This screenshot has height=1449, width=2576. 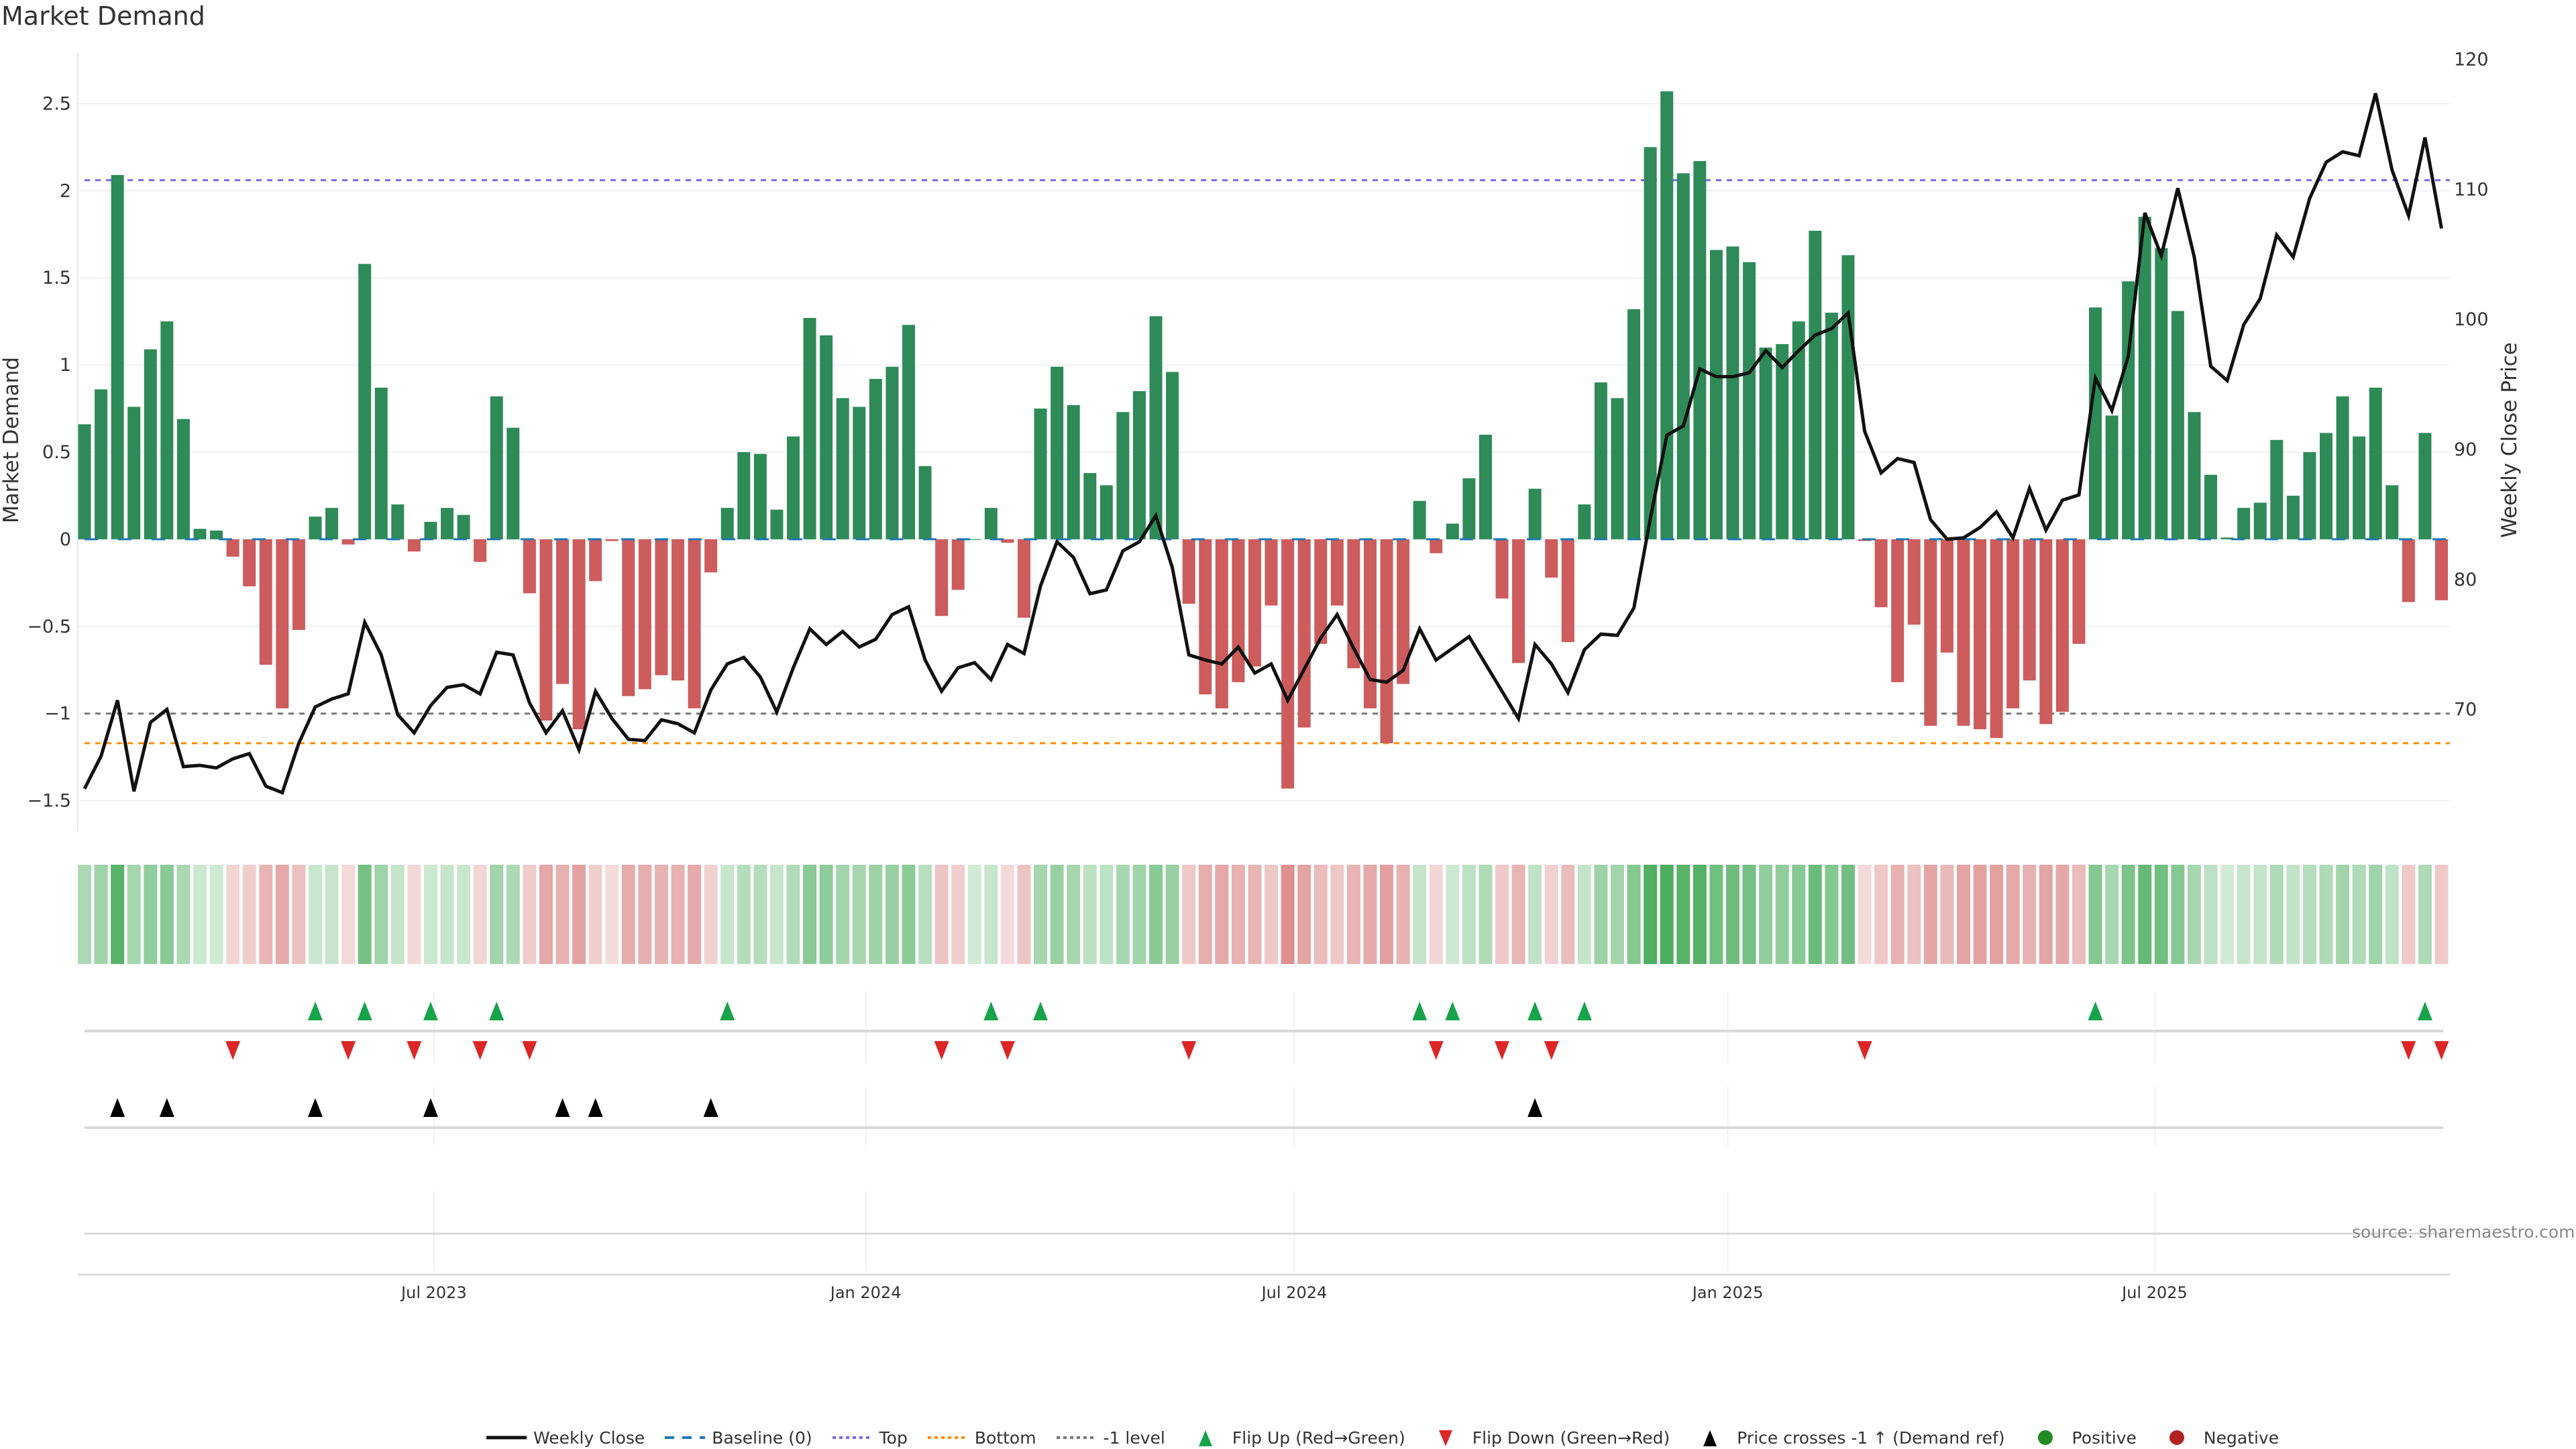 I want to click on y-tick-label: 0, so click(x=65, y=539).